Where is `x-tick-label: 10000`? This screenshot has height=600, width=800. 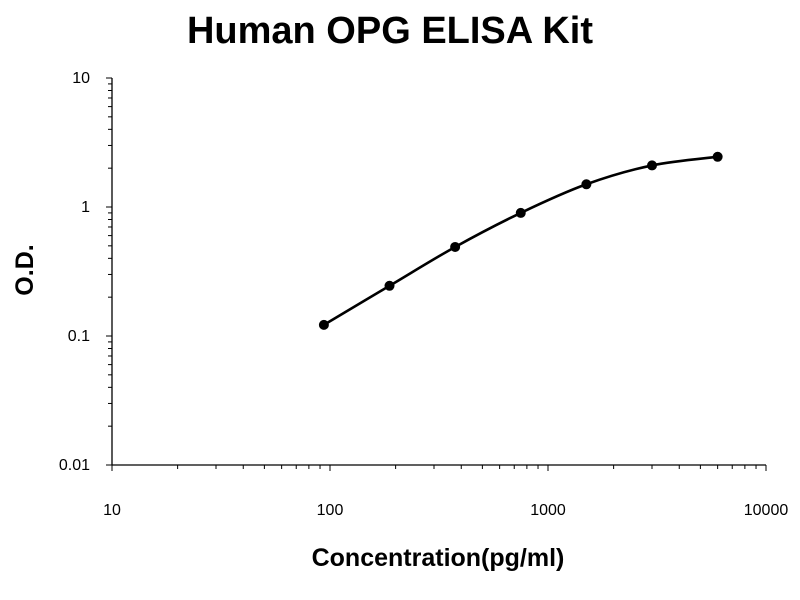 x-tick-label: 10000 is located at coordinates (766, 510).